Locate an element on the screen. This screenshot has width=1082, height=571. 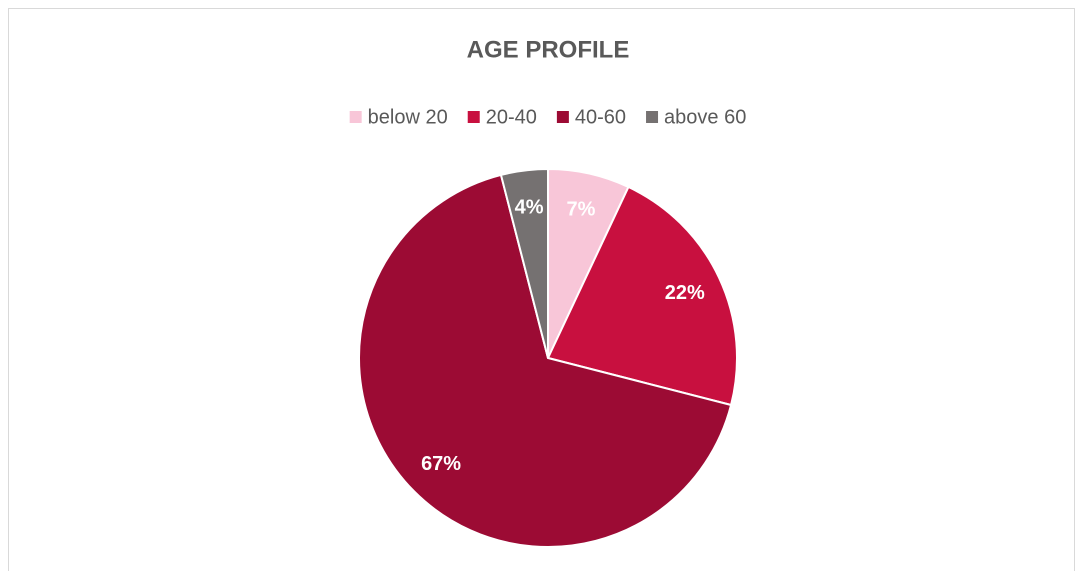
data-label: 4% is located at coordinates (529, 207).